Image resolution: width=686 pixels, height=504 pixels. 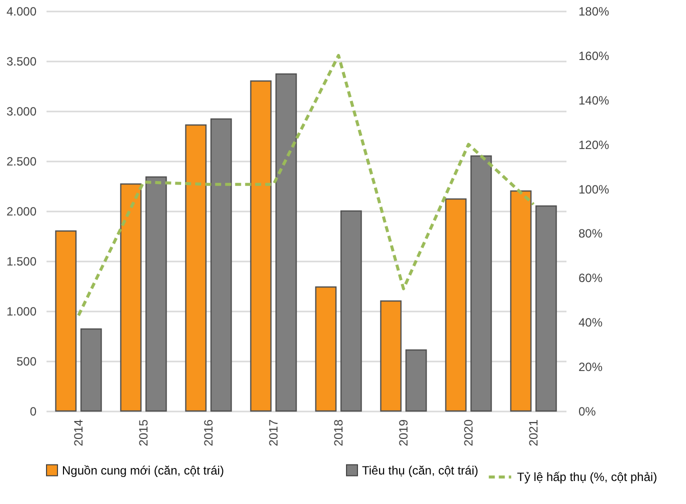 I want to click on y2-tick-label: 160%, so click(x=594, y=55).